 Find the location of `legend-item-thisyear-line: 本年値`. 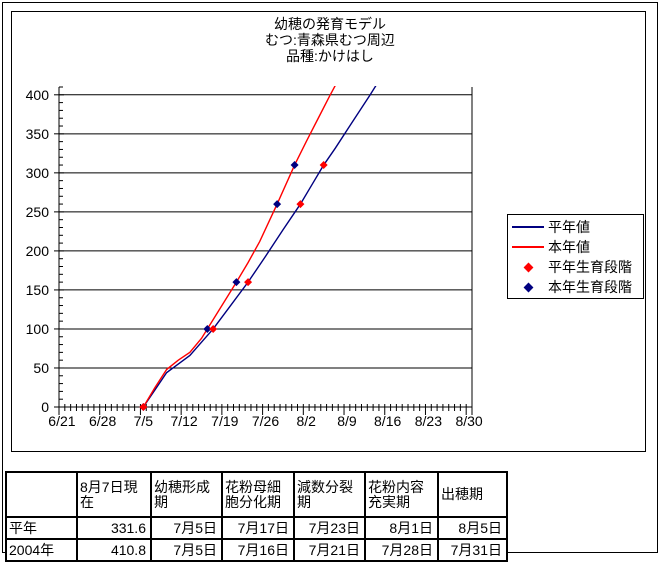

legend-item-thisyear-line: 本年値 is located at coordinates (575, 247).